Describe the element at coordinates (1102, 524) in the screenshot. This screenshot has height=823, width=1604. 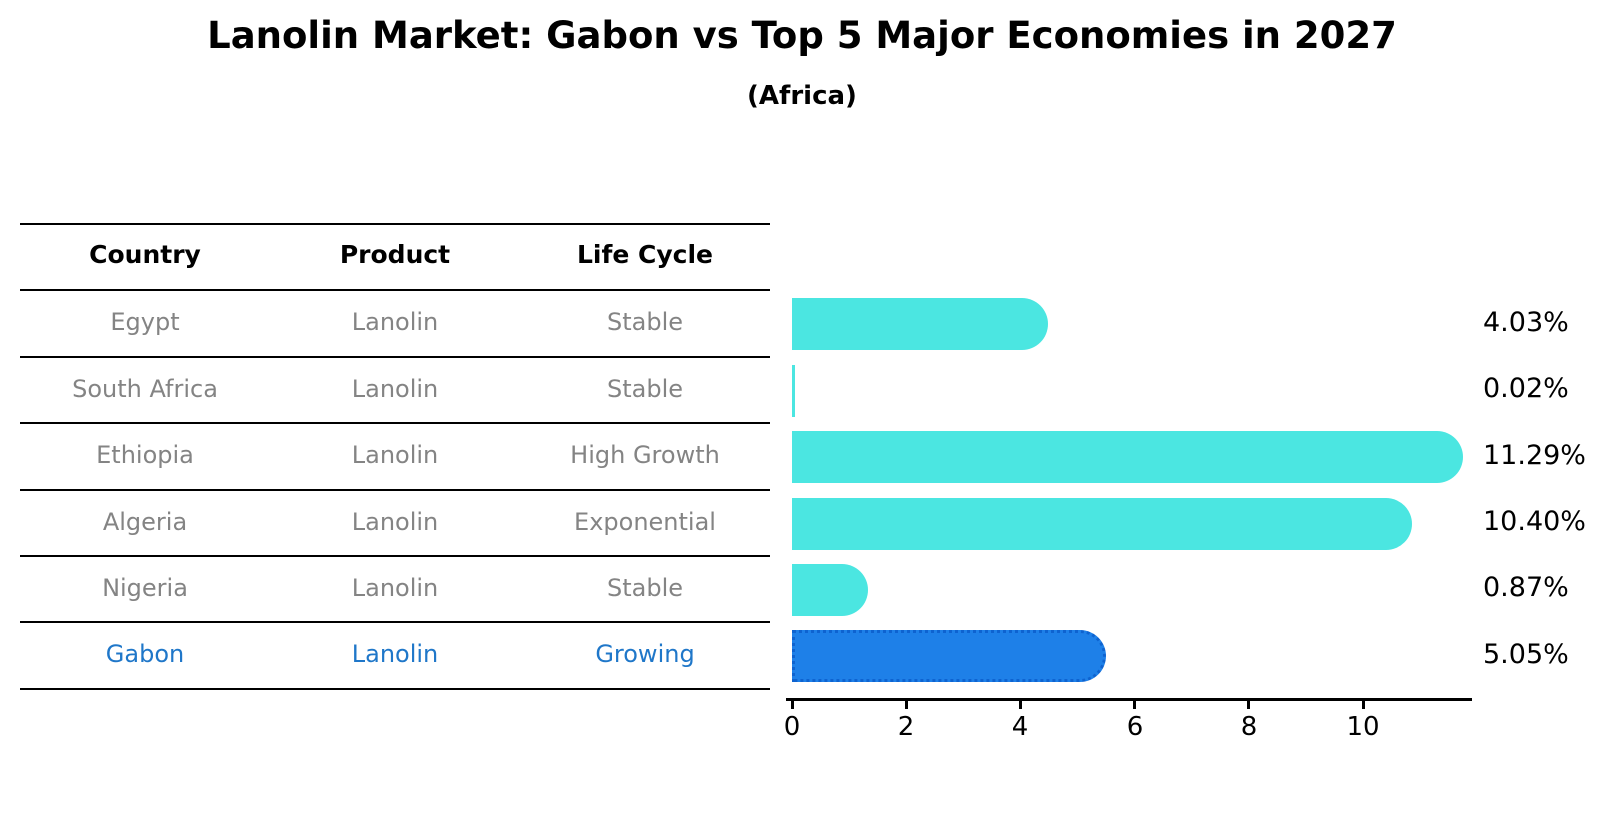
I see `bar-algeria` at that location.